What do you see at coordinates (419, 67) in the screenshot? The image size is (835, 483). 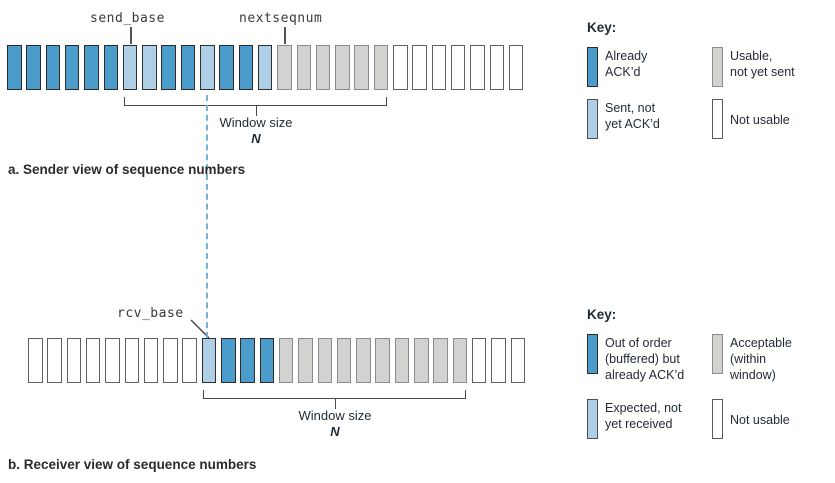 I see `seq-bar-22-white` at bounding box center [419, 67].